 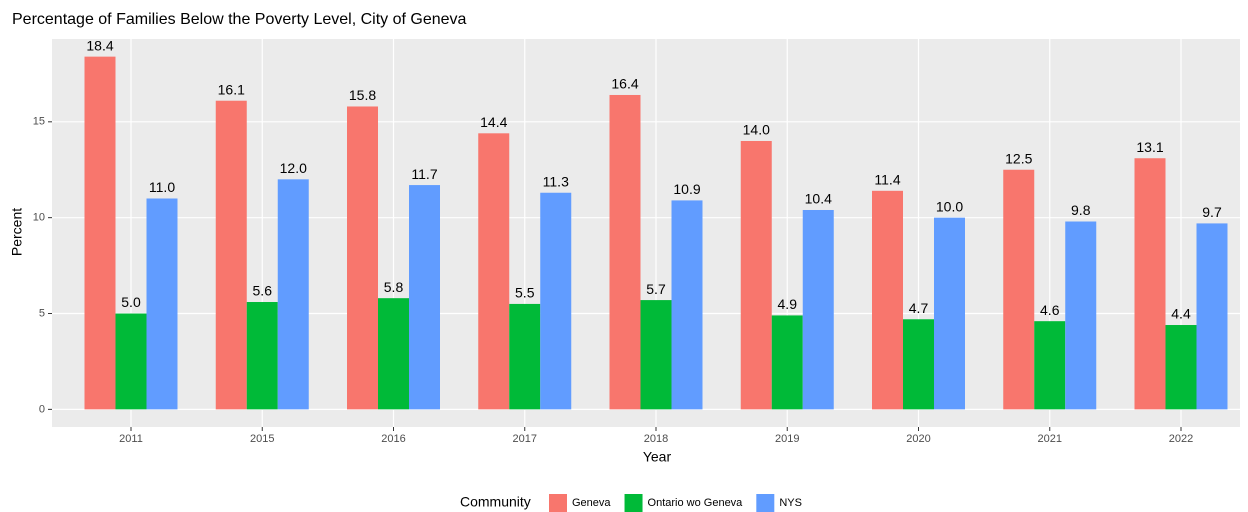 What do you see at coordinates (262, 439) in the screenshot?
I see `x-tick-label: 2015` at bounding box center [262, 439].